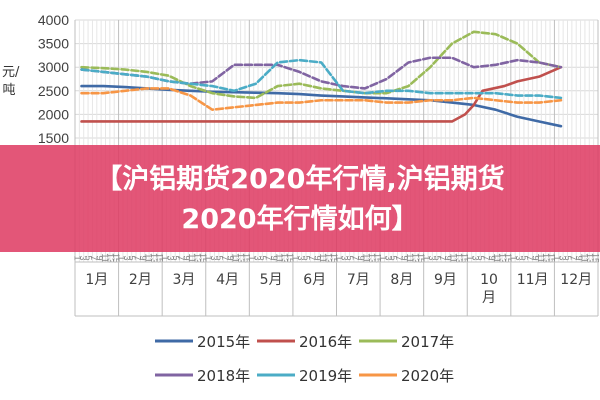 The image size is (600, 400). I want to click on series-line-2019年, so click(321, 79).